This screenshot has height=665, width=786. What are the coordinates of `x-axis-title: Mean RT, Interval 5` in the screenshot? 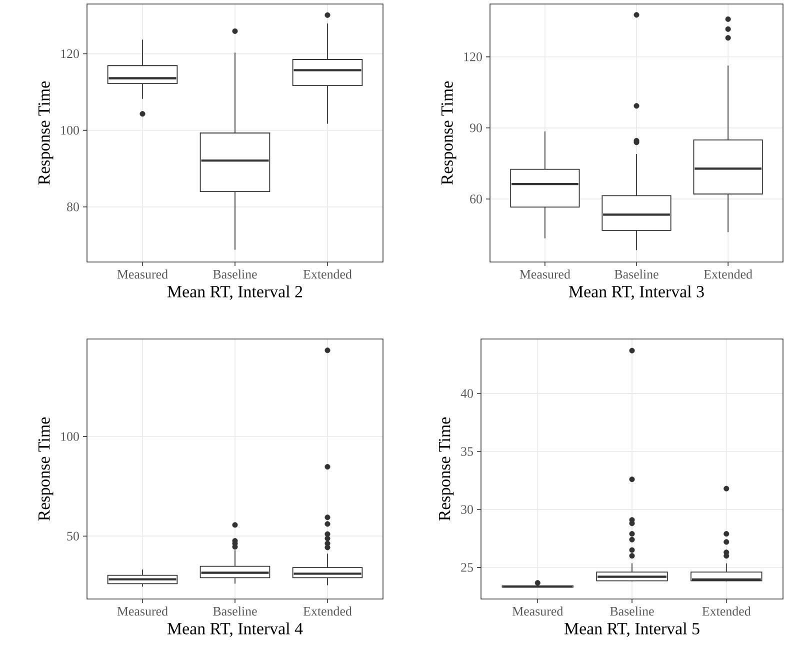 It's located at (632, 629).